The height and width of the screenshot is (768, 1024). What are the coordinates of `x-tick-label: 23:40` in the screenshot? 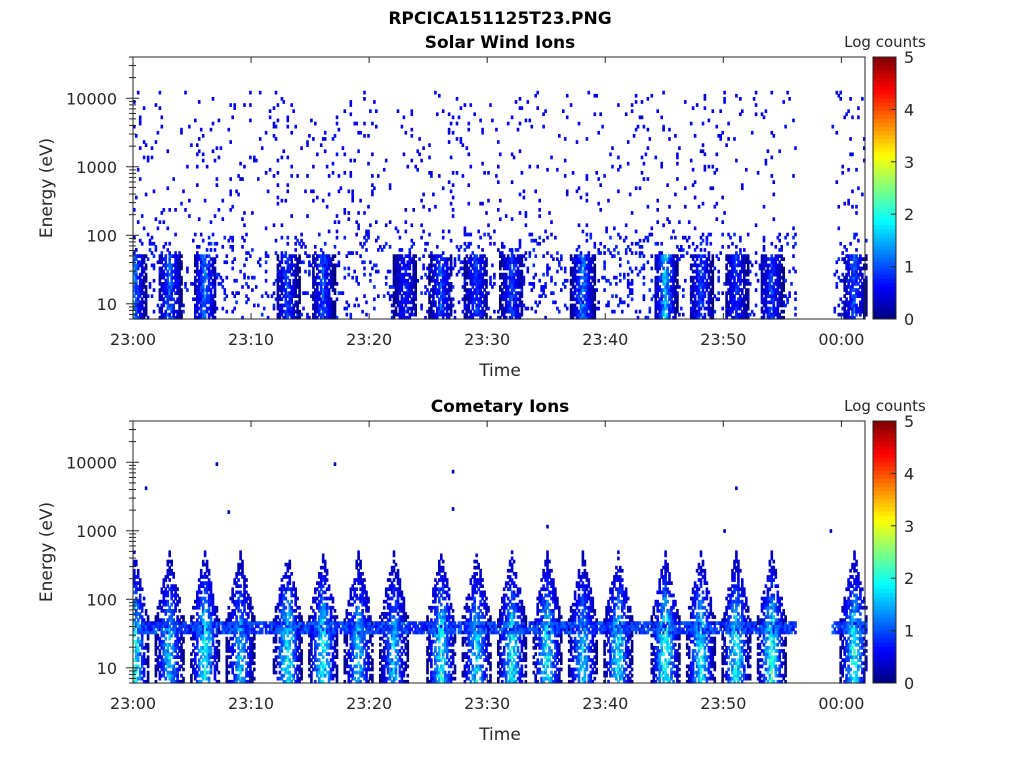 It's located at (605, 339).